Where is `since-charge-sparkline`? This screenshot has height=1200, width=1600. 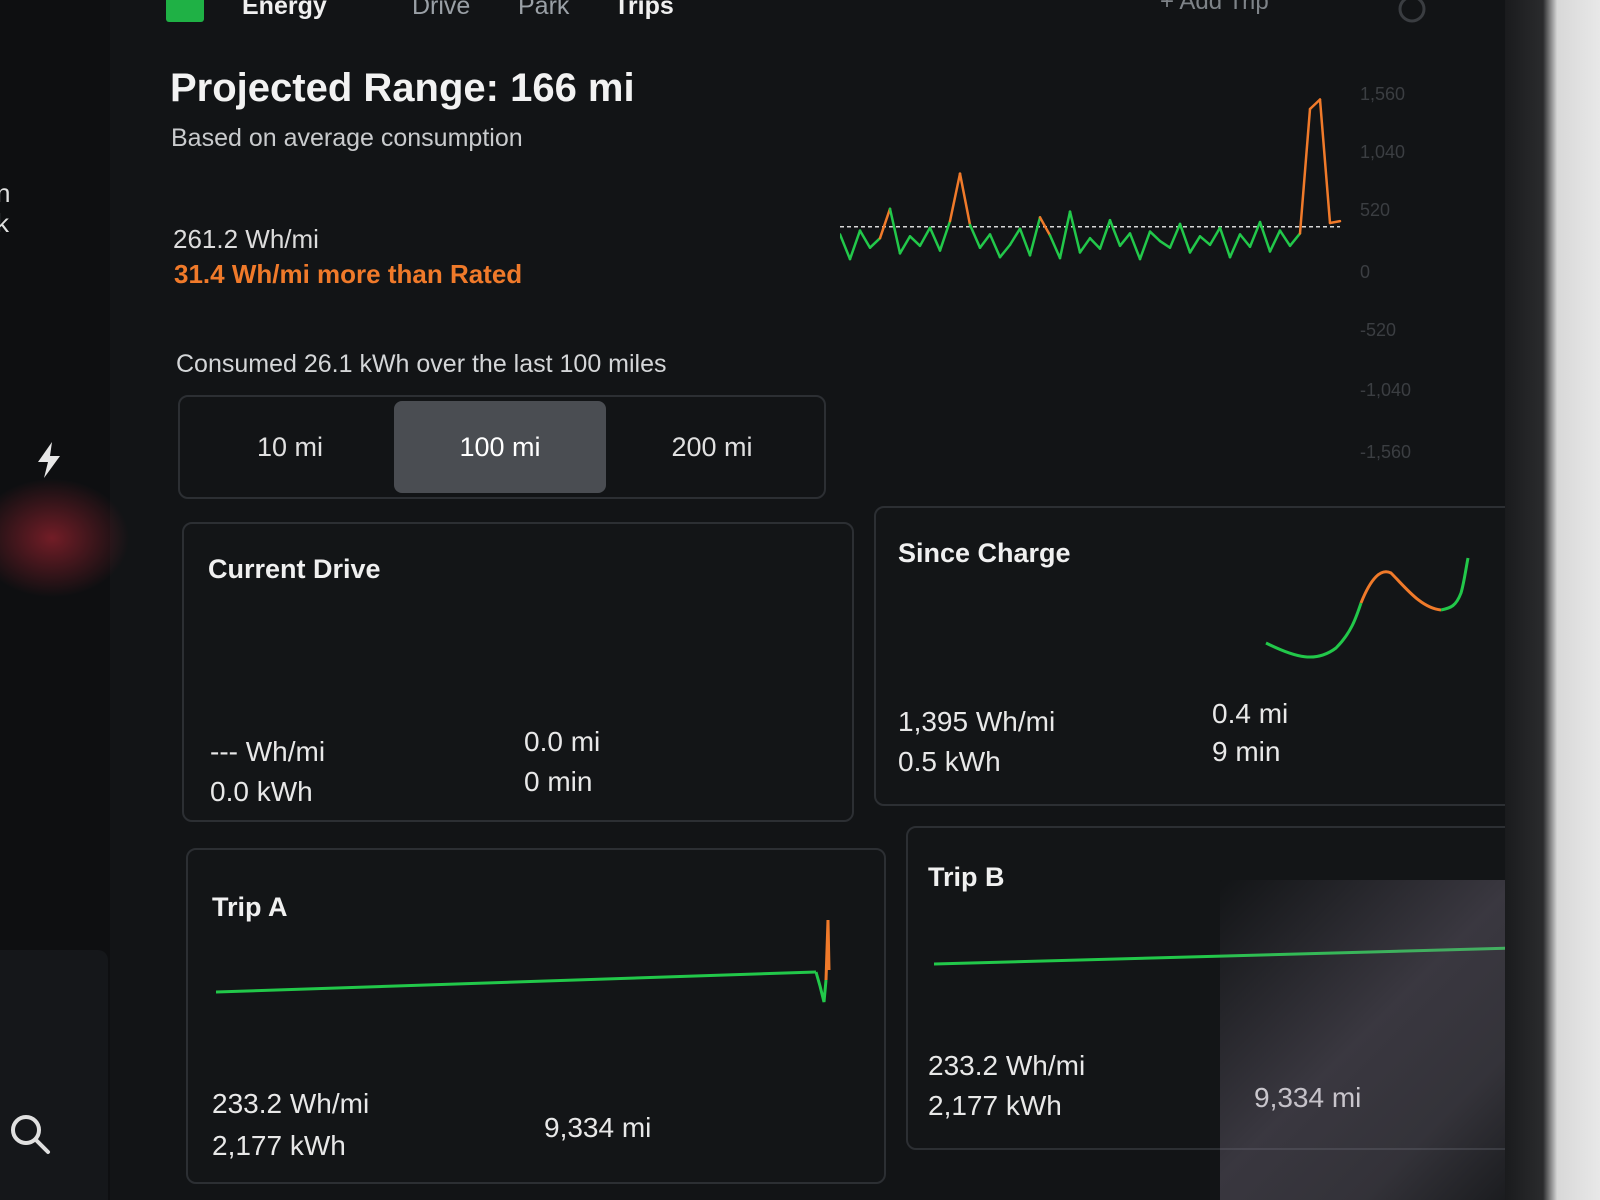 since-charge-sparkline is located at coordinates (1367, 608).